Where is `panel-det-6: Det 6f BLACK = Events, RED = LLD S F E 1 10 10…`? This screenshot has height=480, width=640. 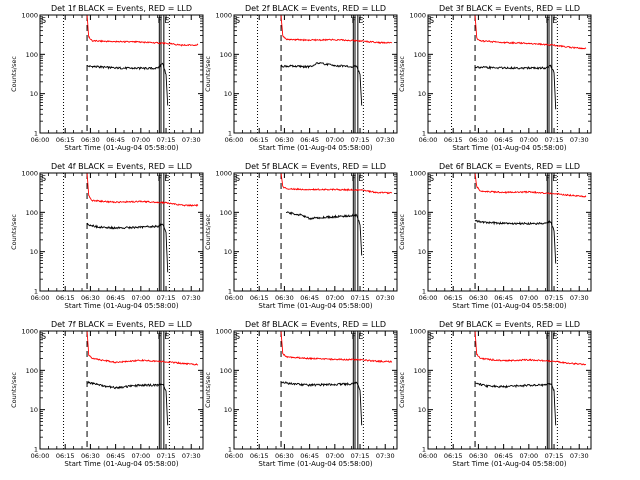 panel-det-6: Det 6f BLACK = Events, RED = LLD S F E 1 10 10… is located at coordinates (495, 236).